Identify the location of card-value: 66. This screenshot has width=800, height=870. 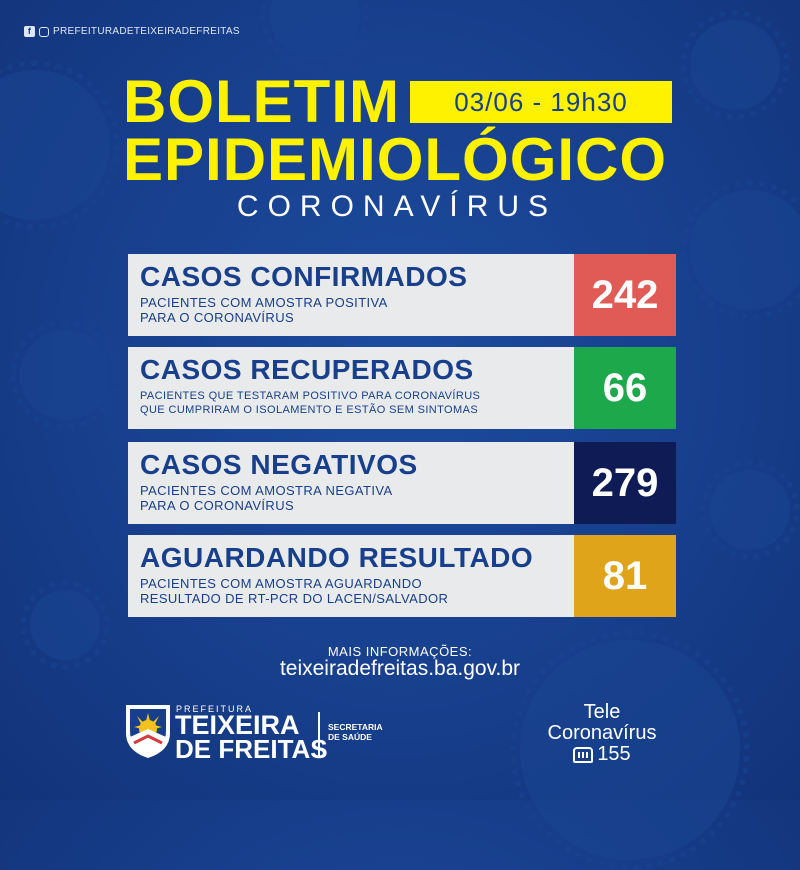
(625, 388).